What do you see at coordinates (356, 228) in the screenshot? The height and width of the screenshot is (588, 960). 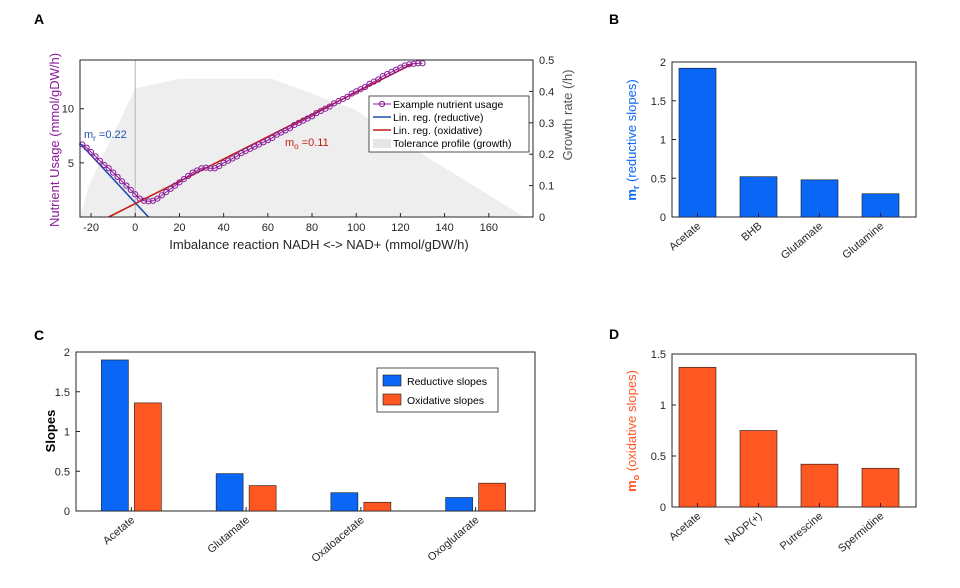 I see `x-tick-label: 100` at bounding box center [356, 228].